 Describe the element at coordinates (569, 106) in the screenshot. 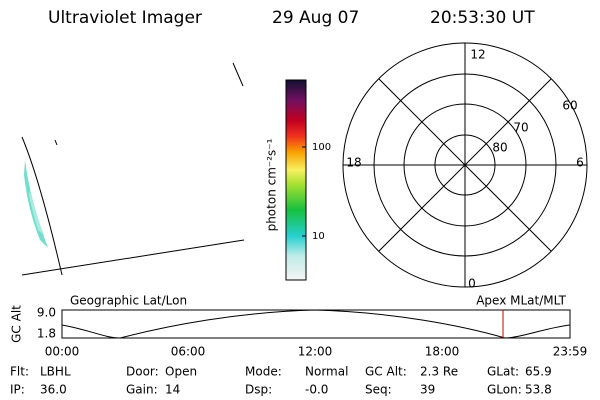

I see `mlat-label: 60` at that location.